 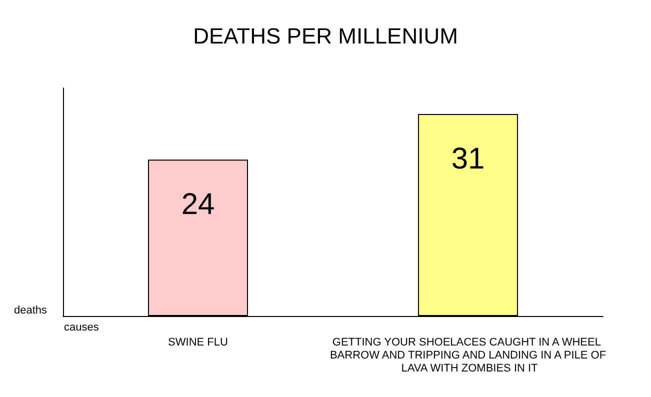 I want to click on x-tick-label: SWINE FLU, so click(x=198, y=342).